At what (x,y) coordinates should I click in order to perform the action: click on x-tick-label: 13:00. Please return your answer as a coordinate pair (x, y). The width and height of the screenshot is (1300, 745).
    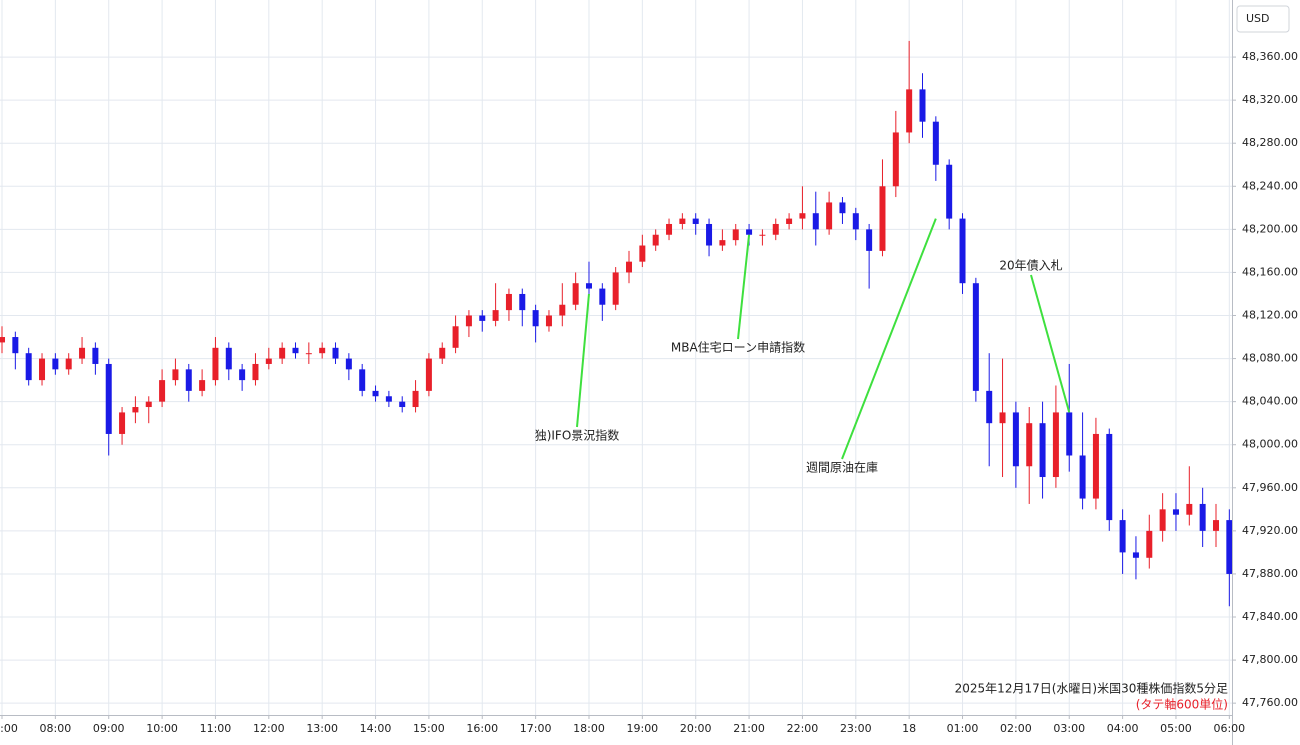
    Looking at the image, I should click on (322, 728).